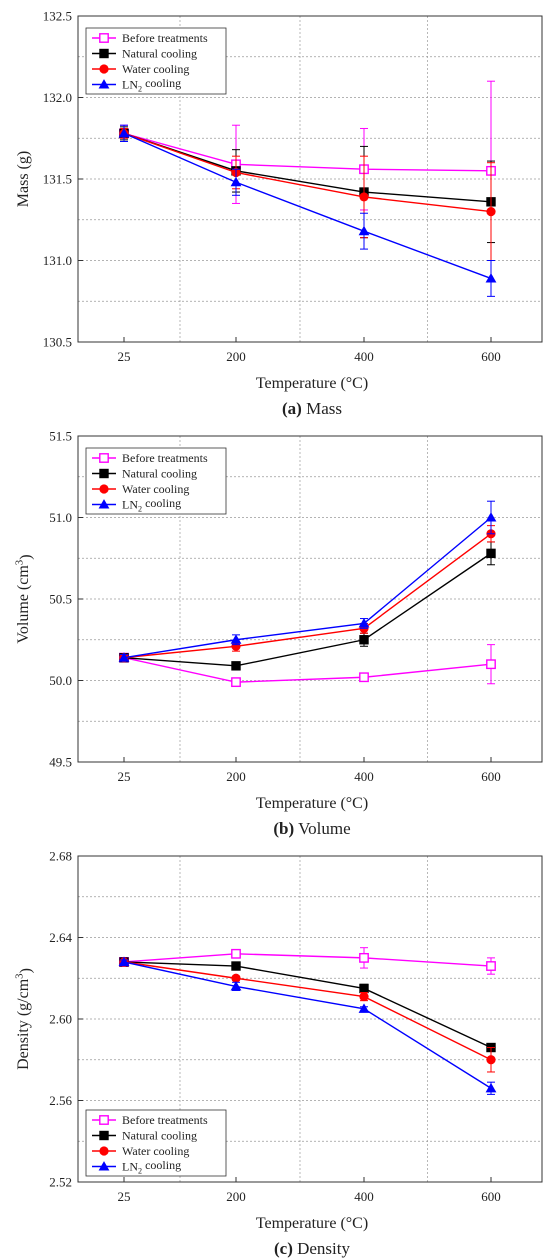 The image size is (550, 1260). Describe the element at coordinates (60, 1019) in the screenshot. I see `y-tick-label: 2.60` at that location.